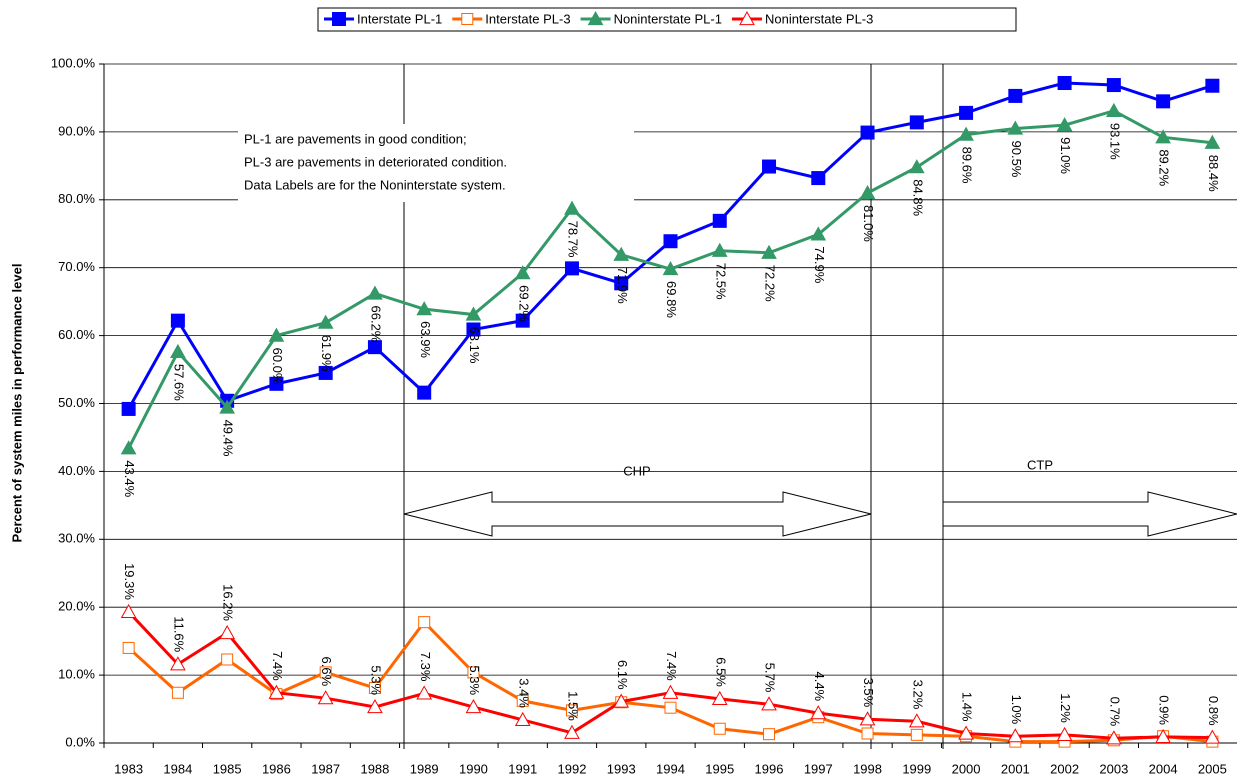 This screenshot has width=1237, height=778. I want to click on x-tick-label: 1990, so click(473, 768).